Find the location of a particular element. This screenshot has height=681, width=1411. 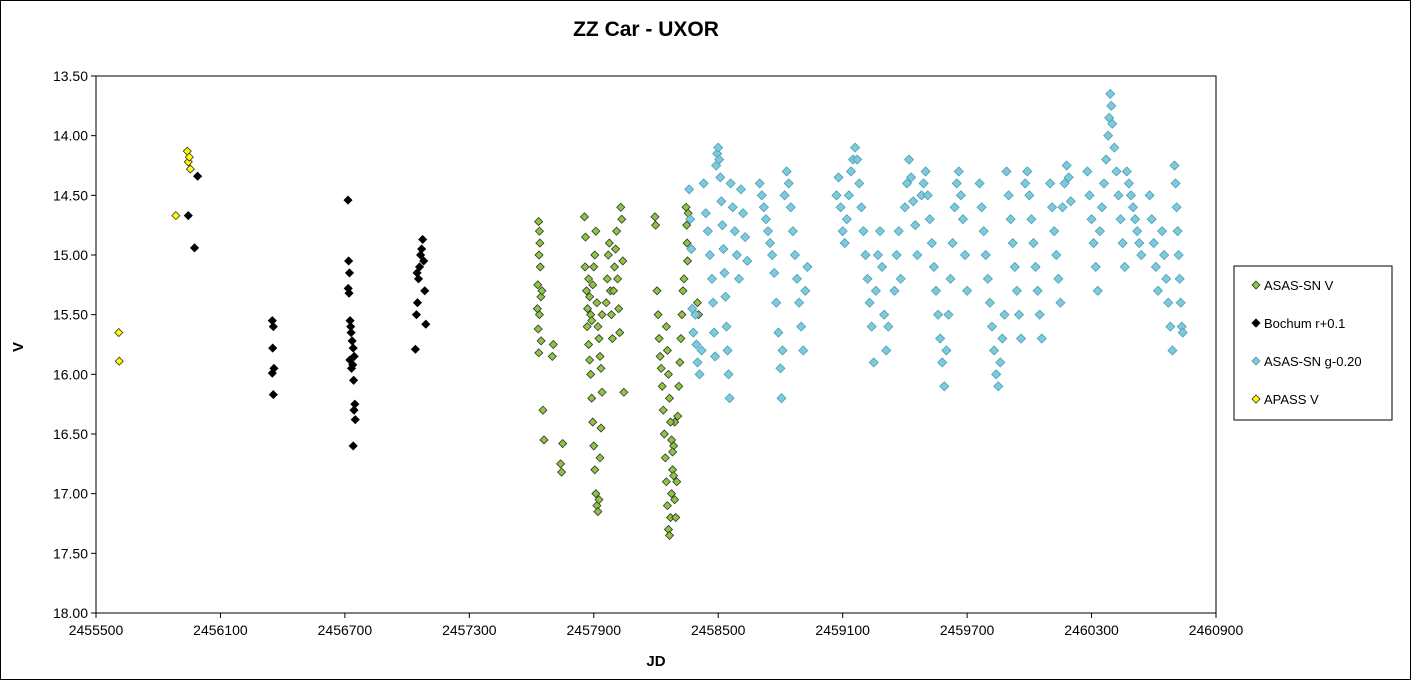

x-tick-label: 2459700 is located at coordinates (967, 630).